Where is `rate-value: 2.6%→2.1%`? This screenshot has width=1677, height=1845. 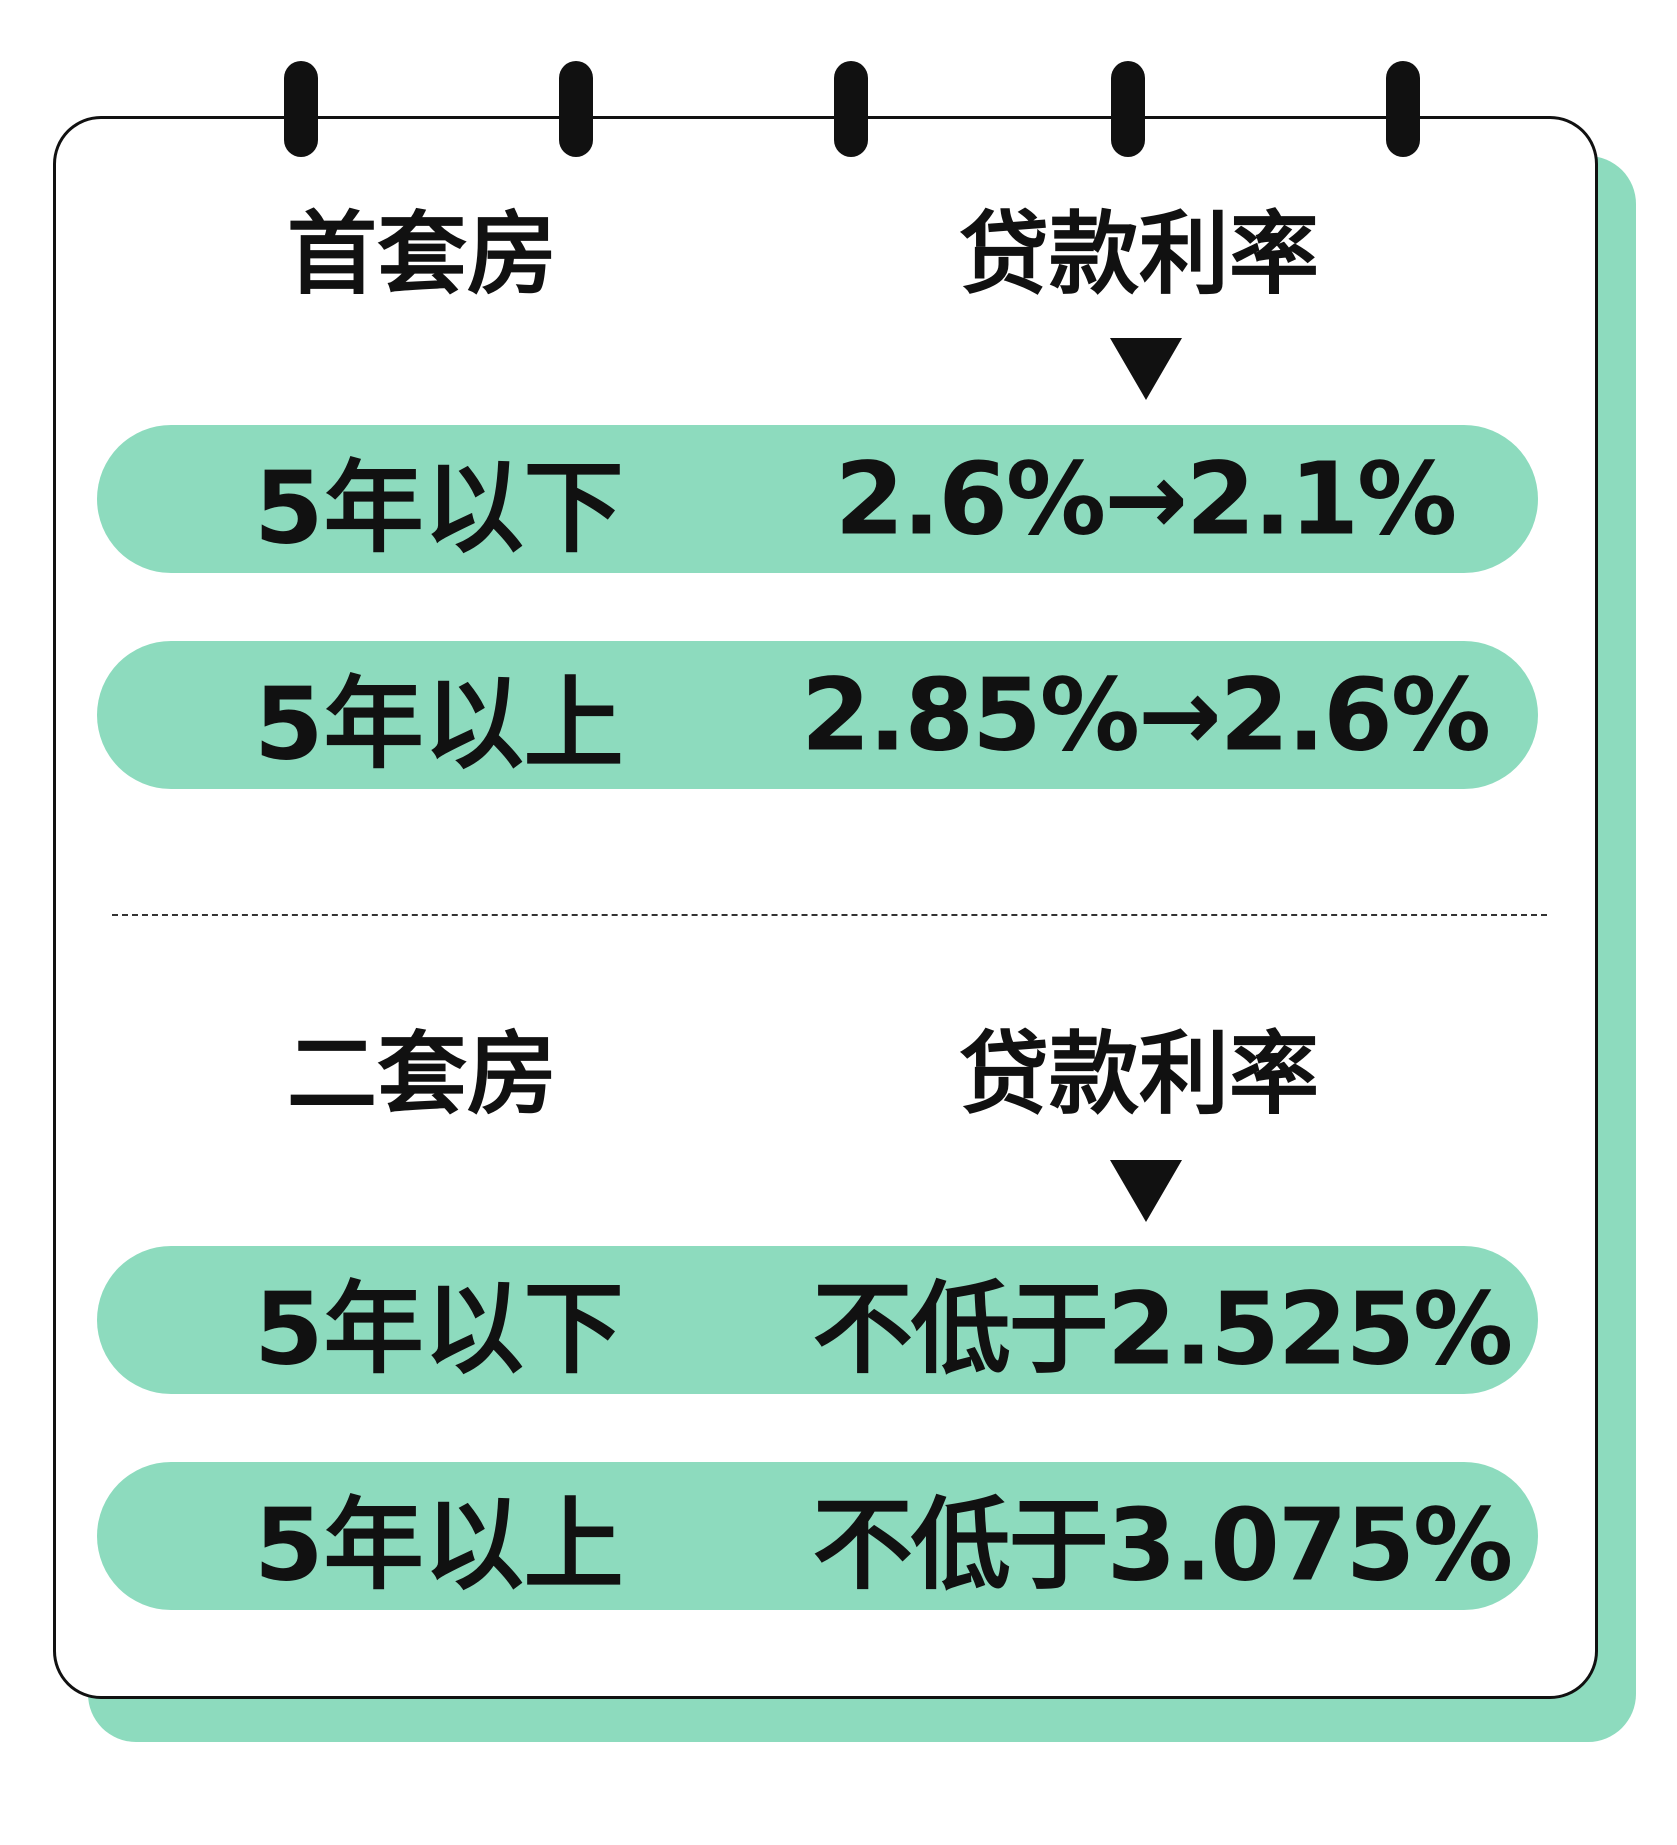 rate-value: 2.6%→2.1% is located at coordinates (1145, 499).